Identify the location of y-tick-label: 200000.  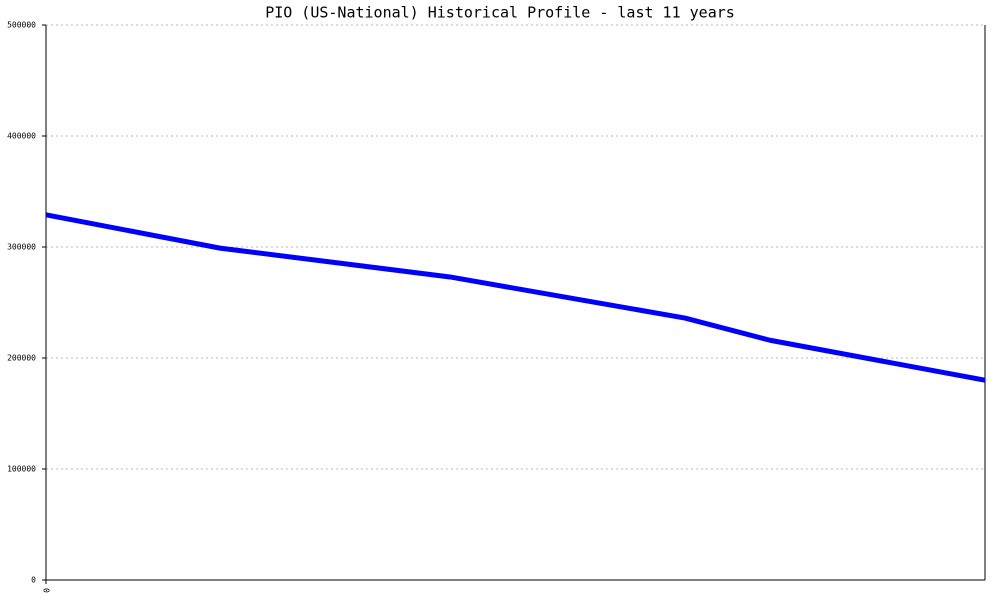
(21, 358).